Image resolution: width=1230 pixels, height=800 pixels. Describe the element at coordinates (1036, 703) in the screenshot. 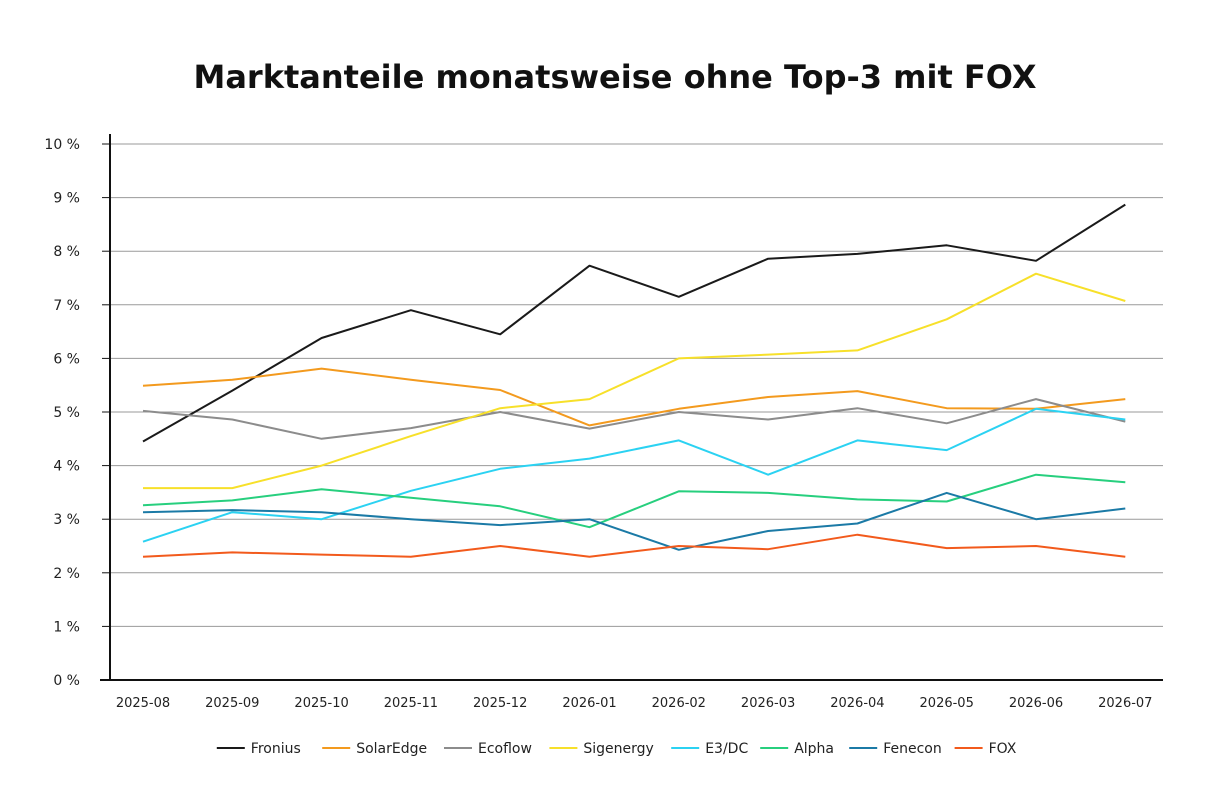

I see `x-tick-label: 2026-06` at that location.